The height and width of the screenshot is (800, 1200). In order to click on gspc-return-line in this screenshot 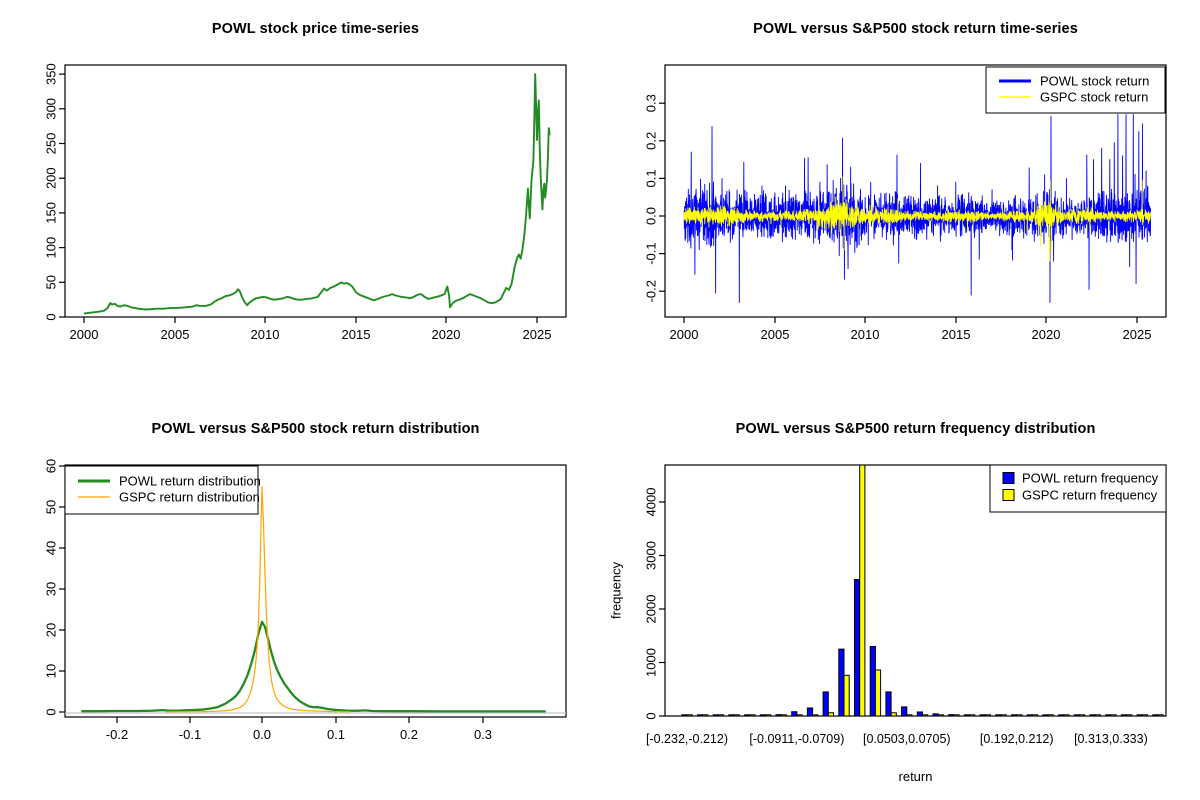, I will do `click(917, 219)`.